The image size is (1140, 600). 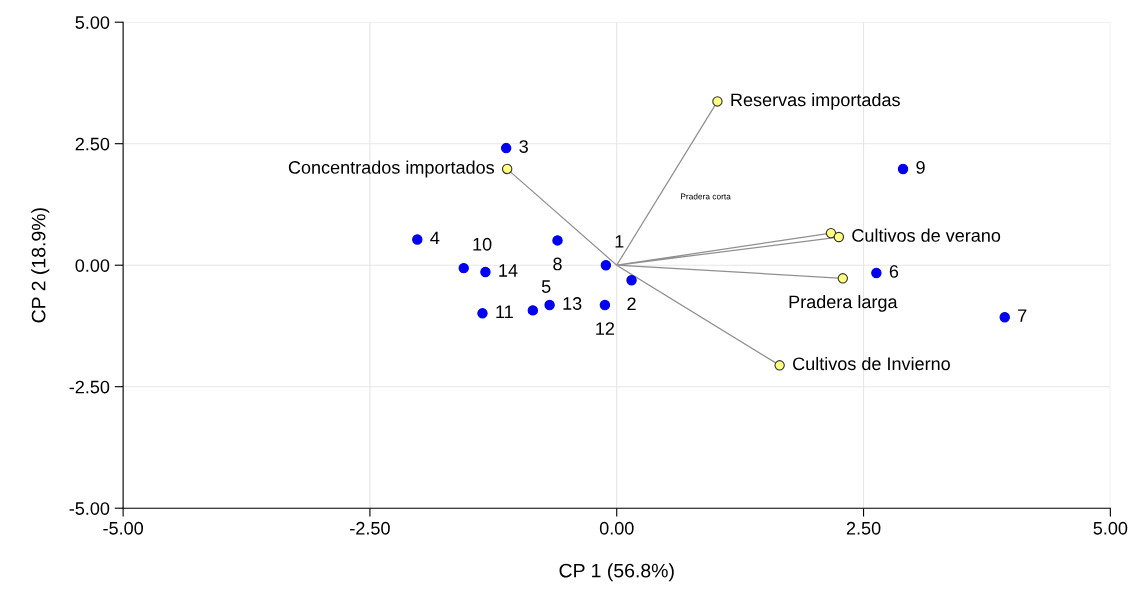 I want to click on annotation: 5, so click(x=546, y=286).